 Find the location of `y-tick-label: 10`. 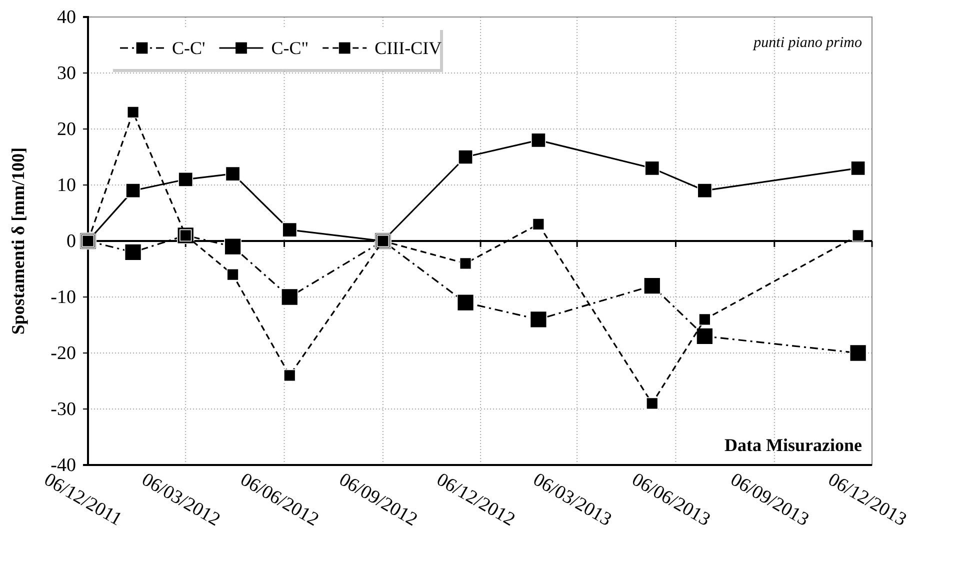

y-tick-label: 10 is located at coordinates (66, 185).